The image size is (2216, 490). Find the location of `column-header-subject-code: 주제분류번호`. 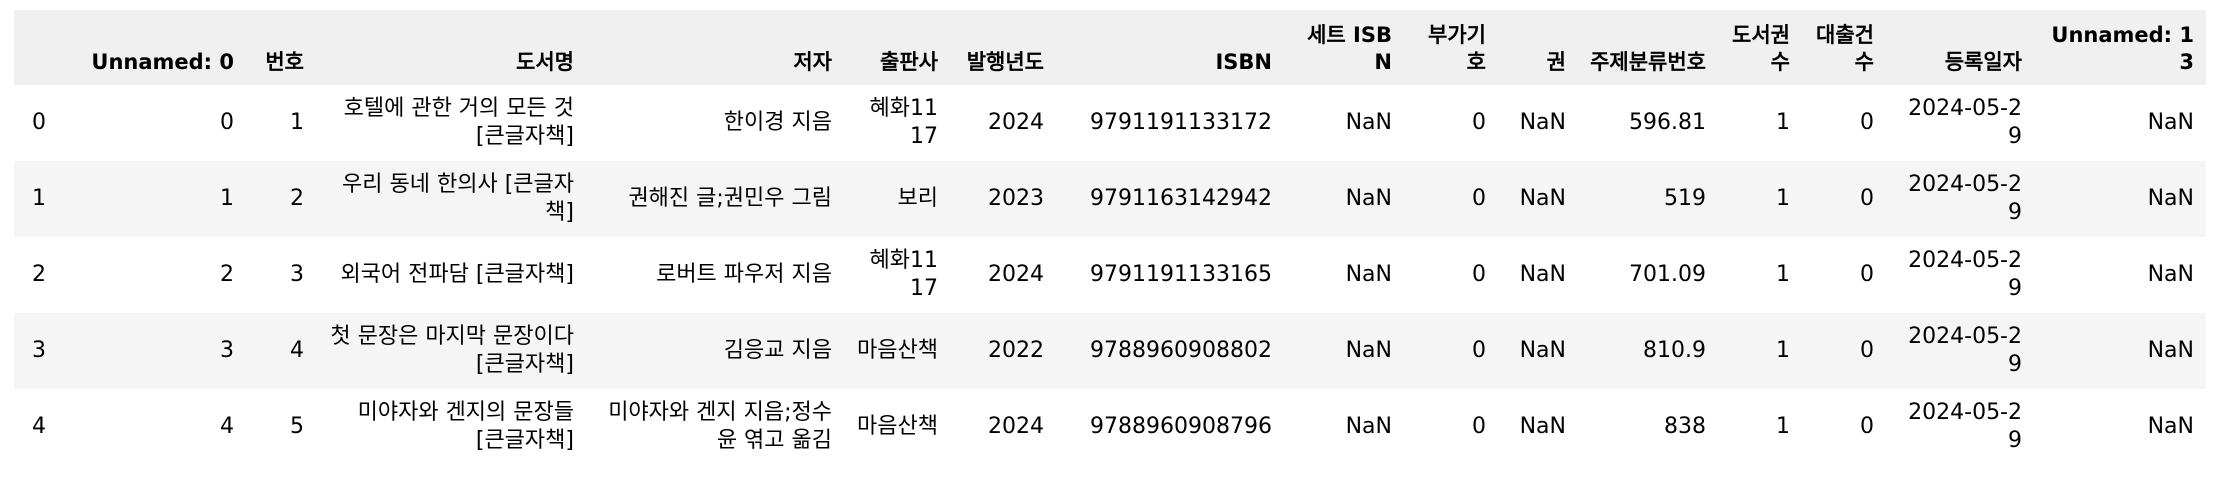

column-header-subject-code: 주제분류번호 is located at coordinates (1648, 62).